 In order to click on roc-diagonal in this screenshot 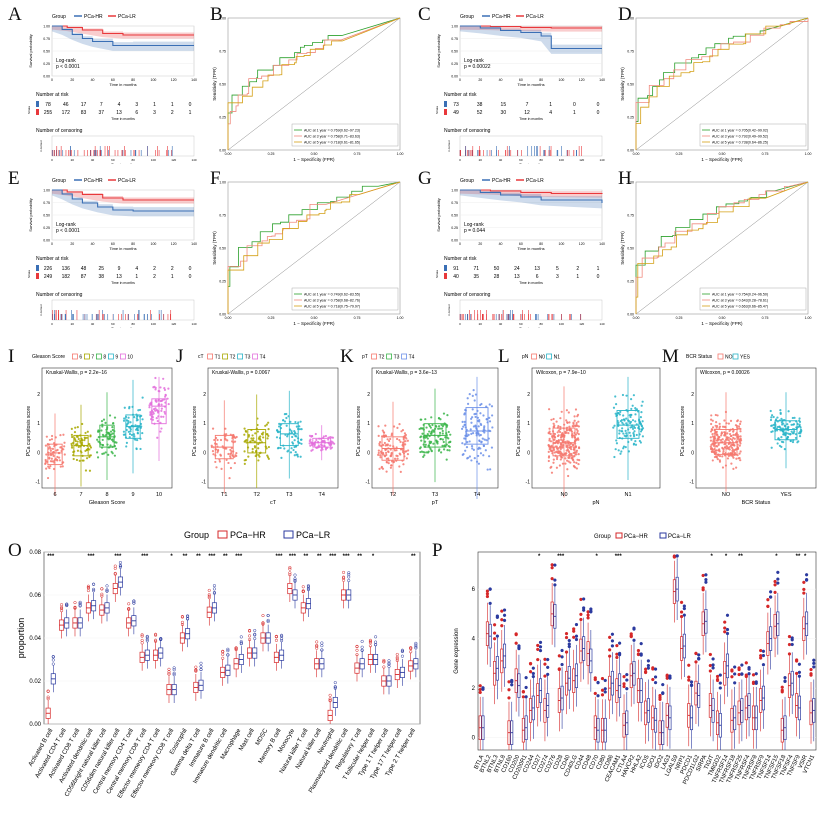, I will do `click(314, 84)`.